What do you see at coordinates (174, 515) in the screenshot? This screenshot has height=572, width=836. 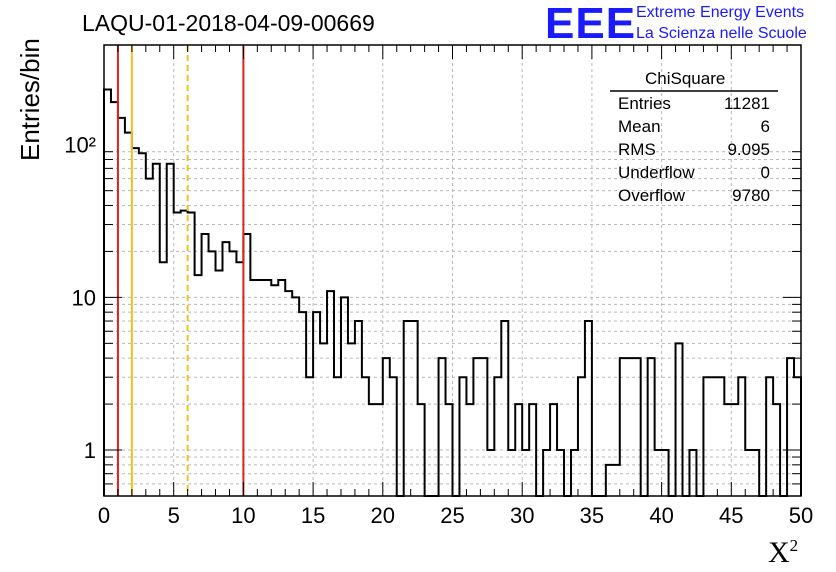 I see `x-tick-label: 5` at bounding box center [174, 515].